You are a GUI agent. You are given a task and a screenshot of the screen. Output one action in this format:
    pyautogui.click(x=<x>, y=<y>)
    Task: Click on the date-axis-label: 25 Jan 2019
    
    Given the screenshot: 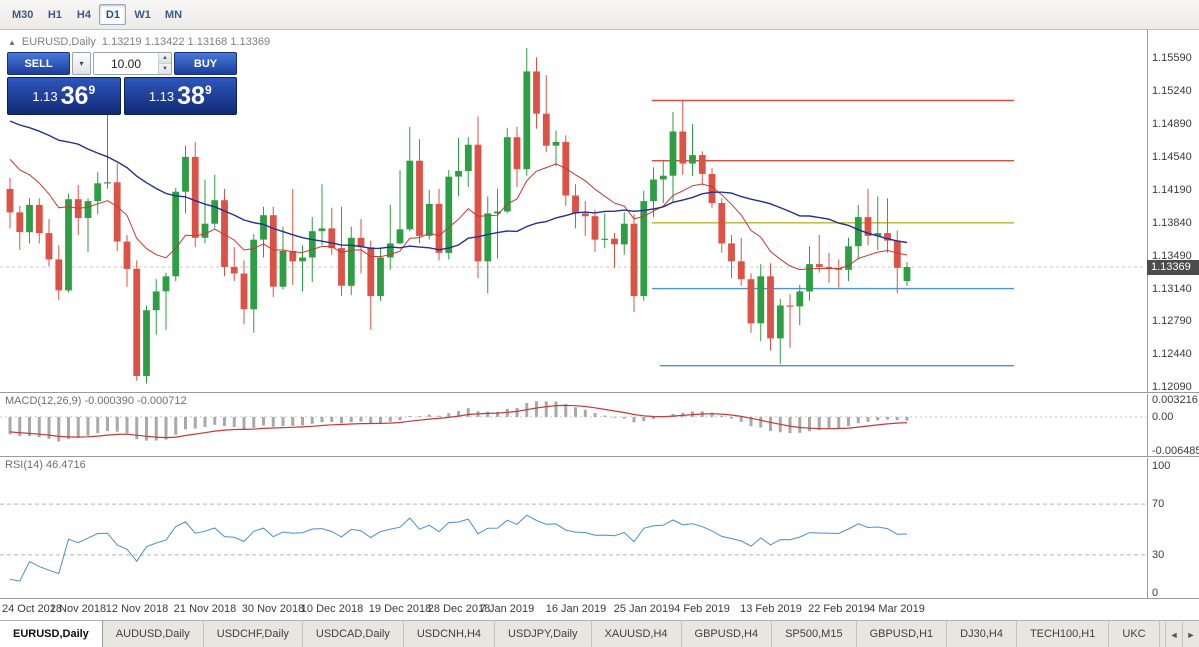 What is the action you would take?
    pyautogui.click(x=644, y=609)
    